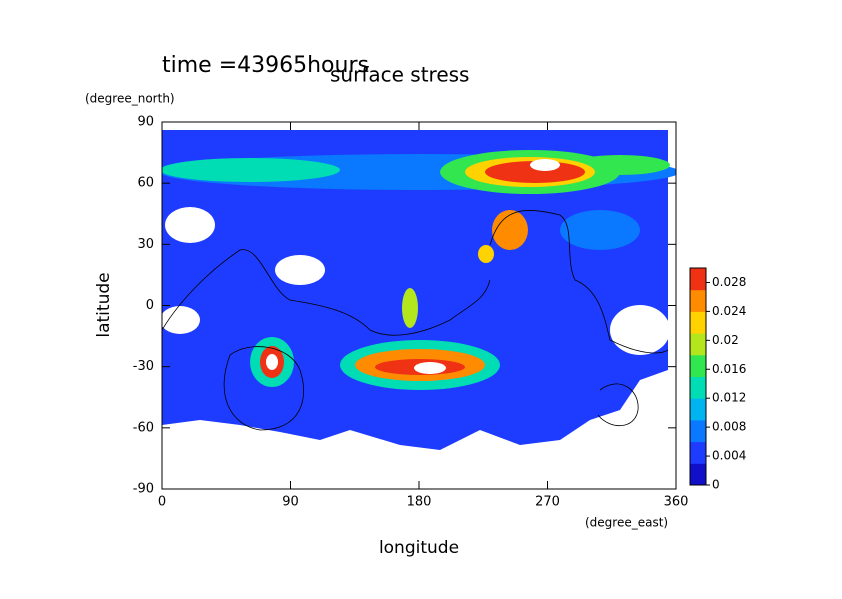 This screenshot has height=599, width=842. Describe the element at coordinates (265, 65) in the screenshot. I see `subtitle: time =43965hours` at that location.